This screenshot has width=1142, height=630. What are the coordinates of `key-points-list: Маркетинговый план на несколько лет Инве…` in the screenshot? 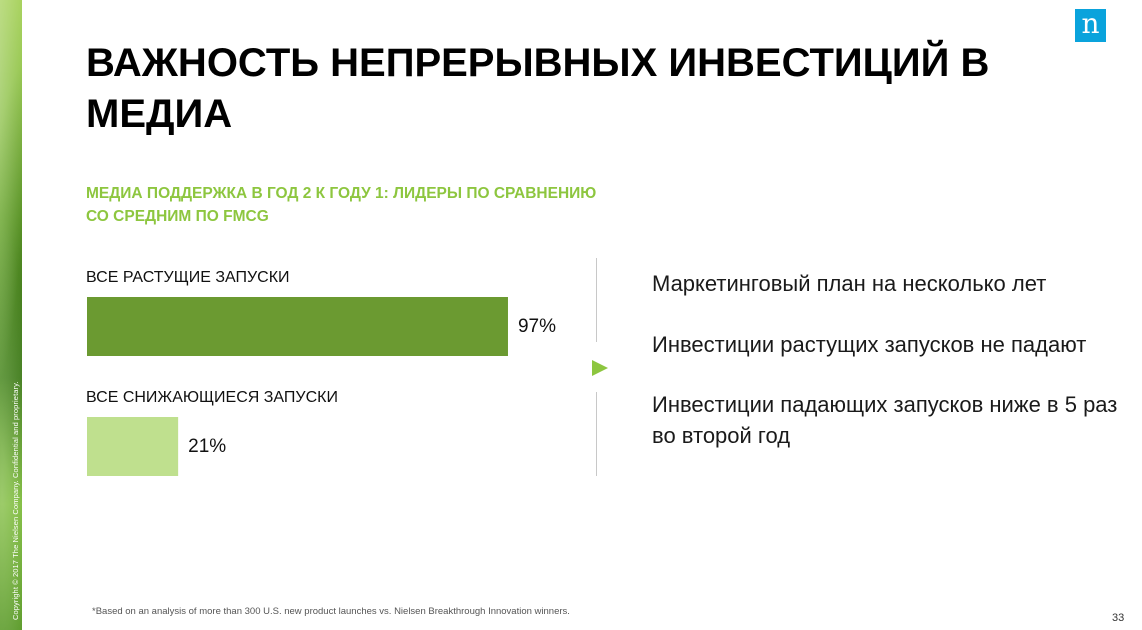 It's located at (892, 359).